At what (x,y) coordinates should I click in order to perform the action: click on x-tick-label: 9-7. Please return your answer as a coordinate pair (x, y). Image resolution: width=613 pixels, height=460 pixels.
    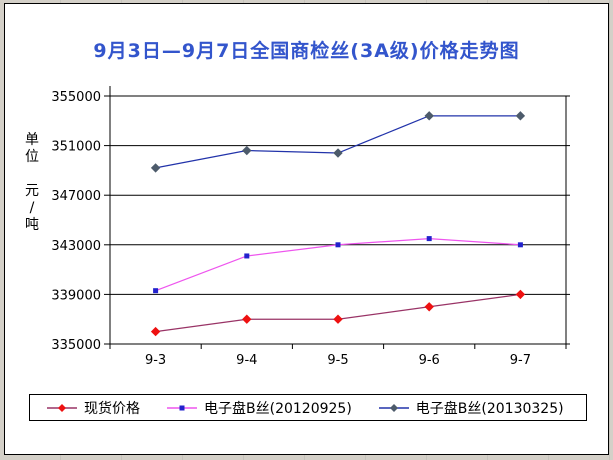
    Looking at the image, I should click on (520, 360).